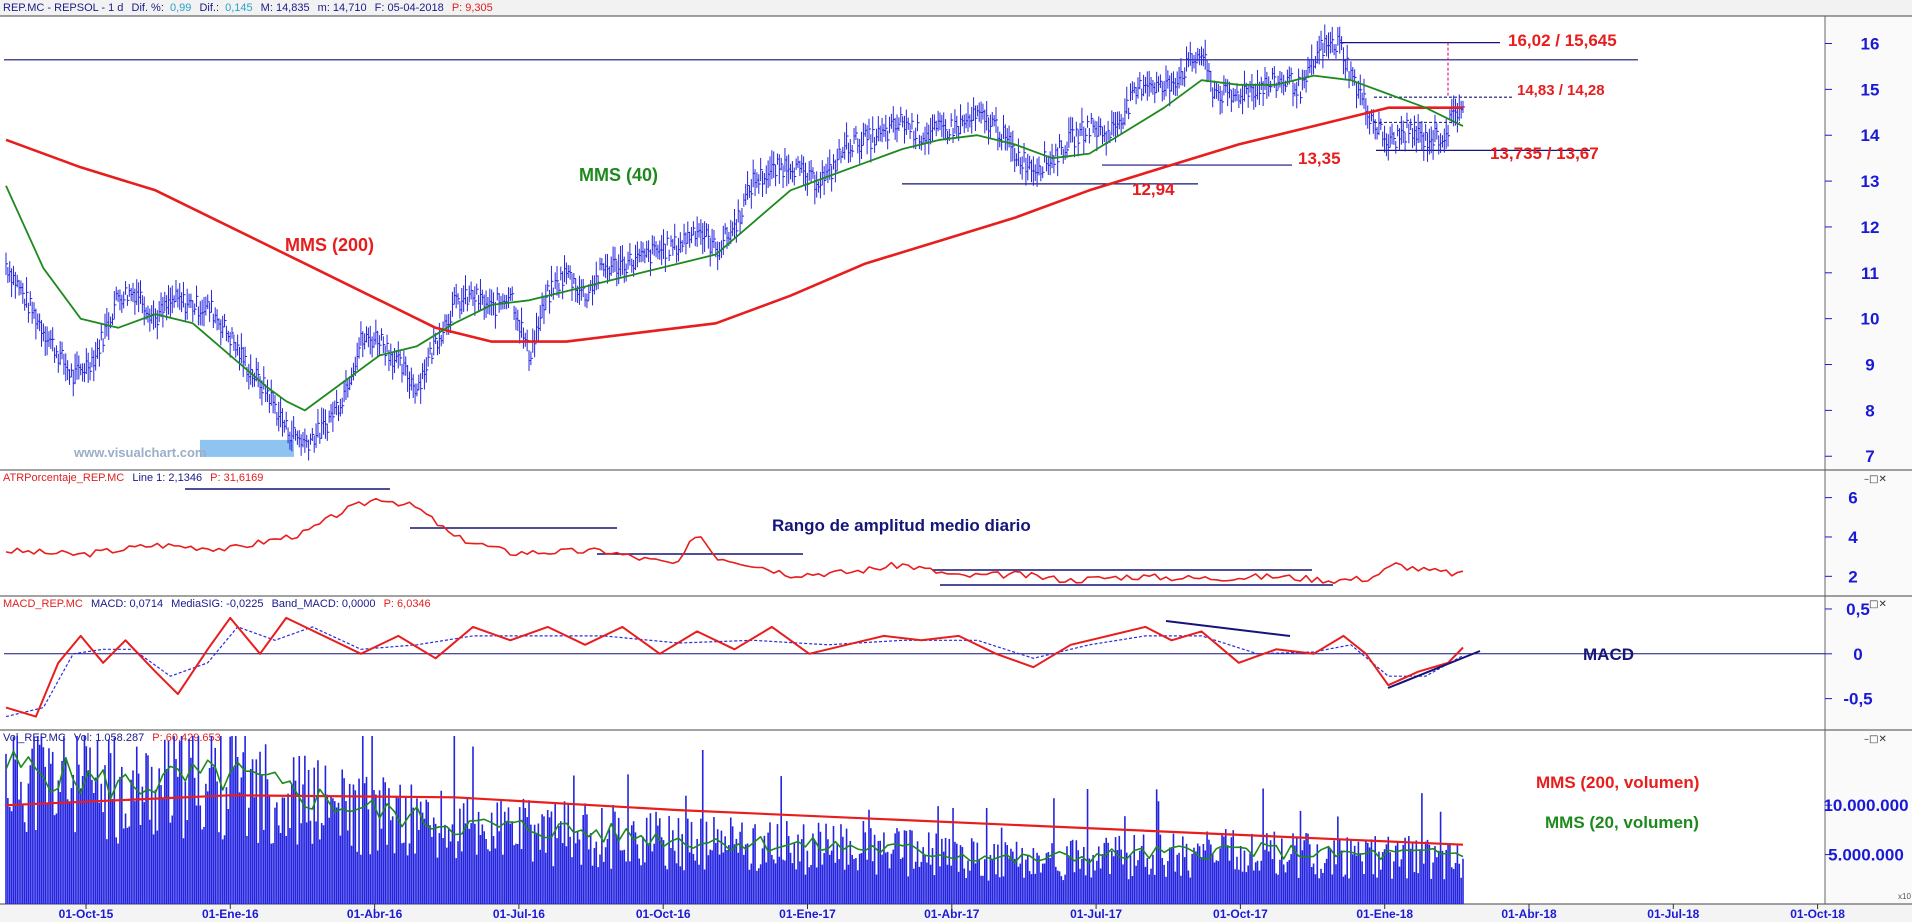 This screenshot has width=1912, height=922. Describe the element at coordinates (956, 8) in the screenshot. I see `header-bar` at that location.